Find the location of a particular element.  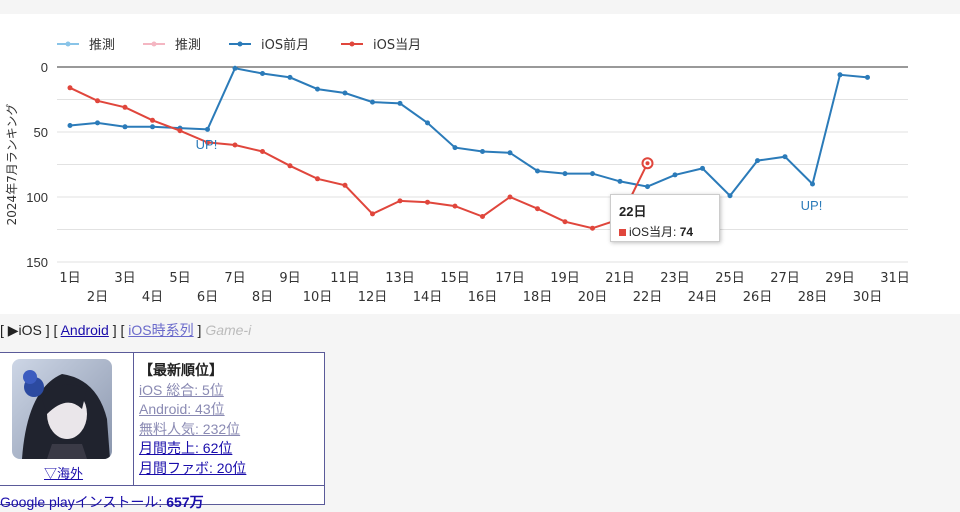

x-tick-label: 19日 is located at coordinates (565, 278).